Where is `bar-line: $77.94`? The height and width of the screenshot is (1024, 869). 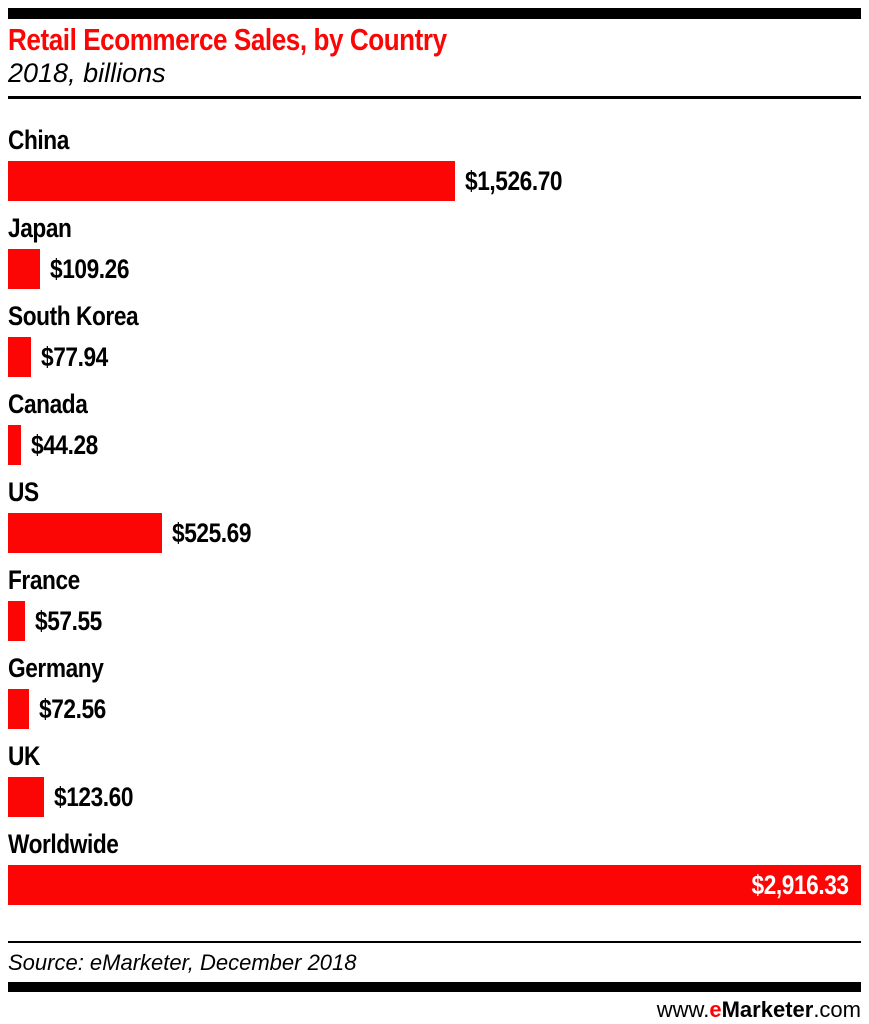
bar-line: $77.94 is located at coordinates (434, 357).